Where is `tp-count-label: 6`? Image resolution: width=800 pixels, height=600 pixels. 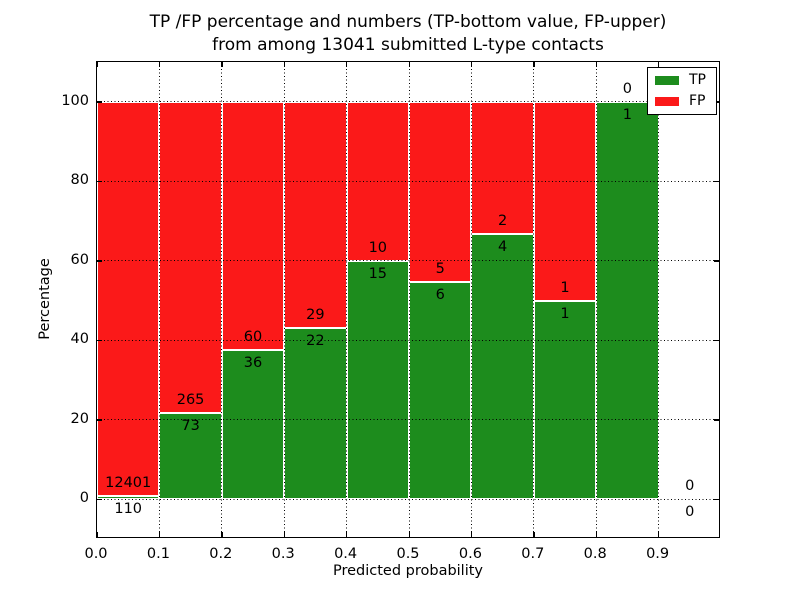 tp-count-label: 6 is located at coordinates (440, 295).